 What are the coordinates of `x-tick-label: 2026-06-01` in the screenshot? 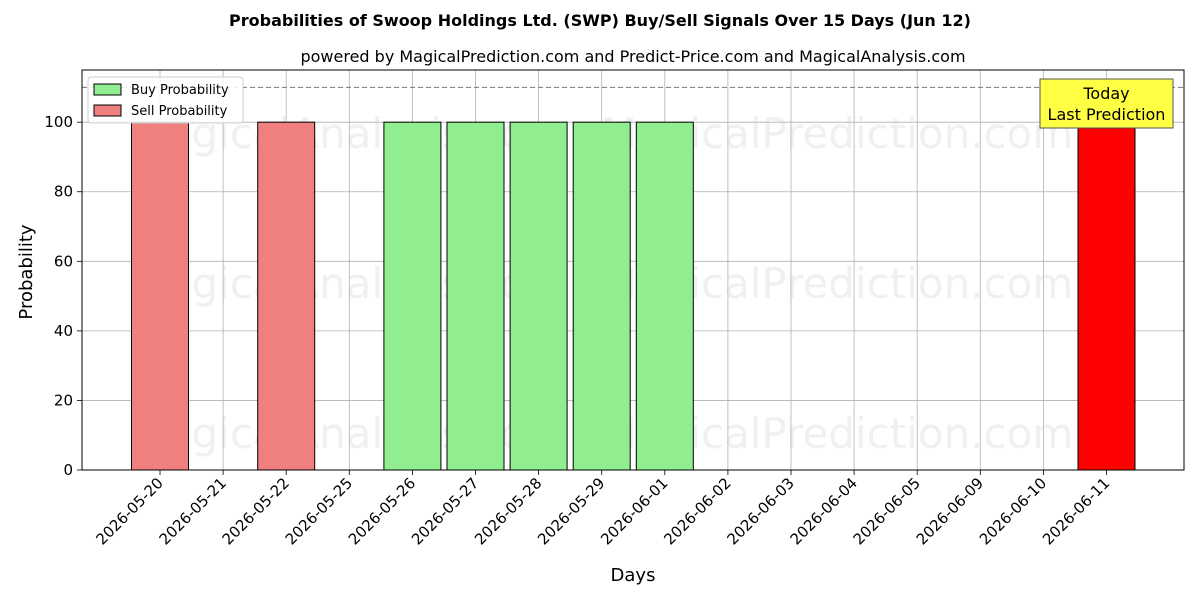 It's located at (634, 511).